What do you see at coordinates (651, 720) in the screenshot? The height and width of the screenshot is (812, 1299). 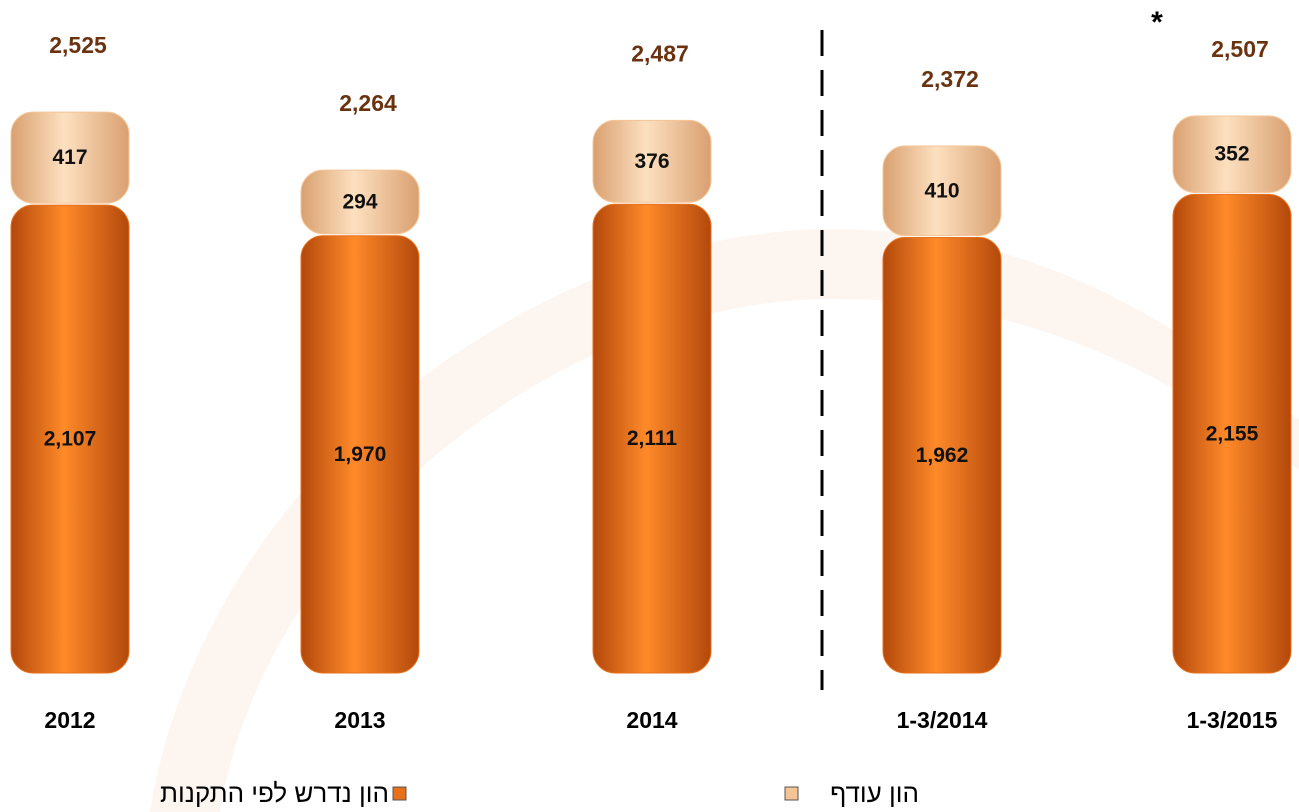 I see `x-tick-label: 2014` at bounding box center [651, 720].